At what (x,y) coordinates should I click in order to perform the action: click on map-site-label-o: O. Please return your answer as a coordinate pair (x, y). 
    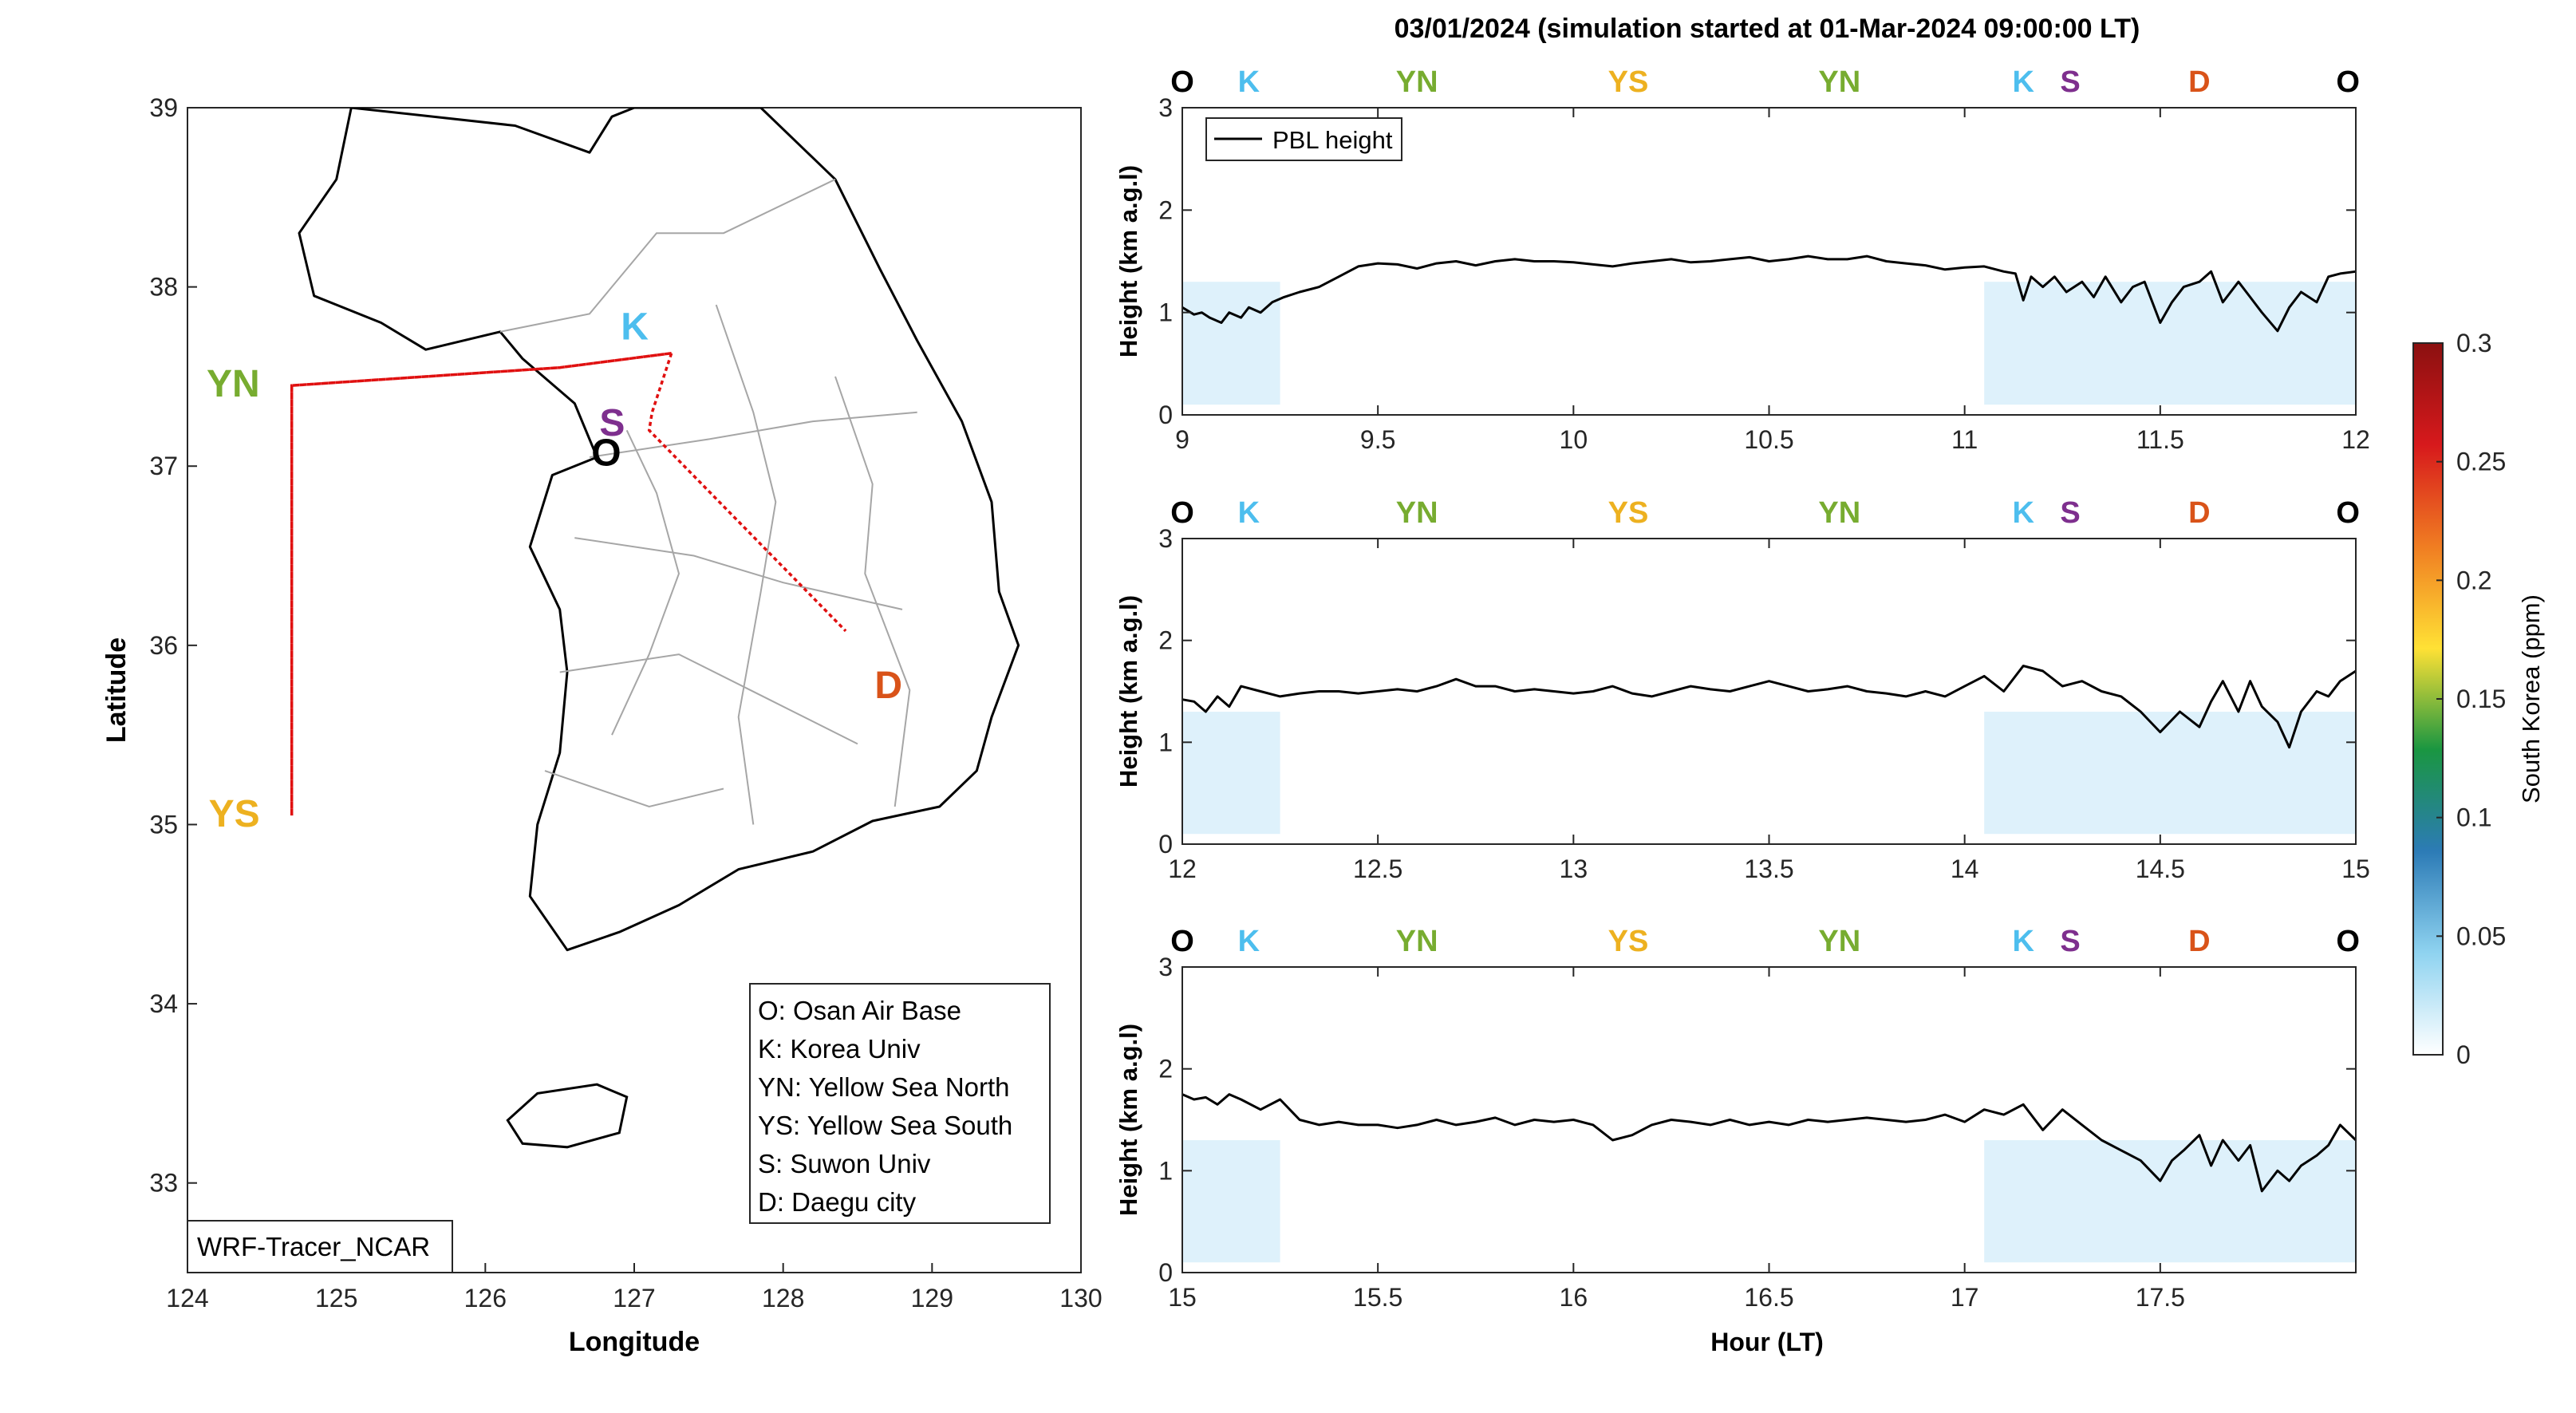
    Looking at the image, I should click on (606, 453).